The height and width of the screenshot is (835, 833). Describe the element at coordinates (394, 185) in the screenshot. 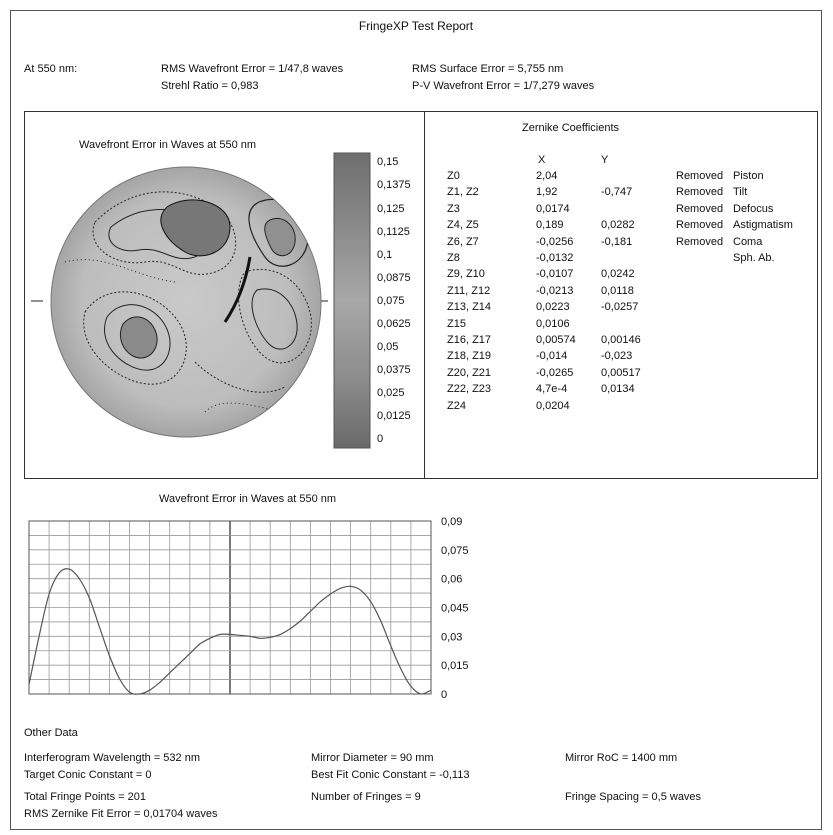

I see `scale-label: 0,1375` at that location.